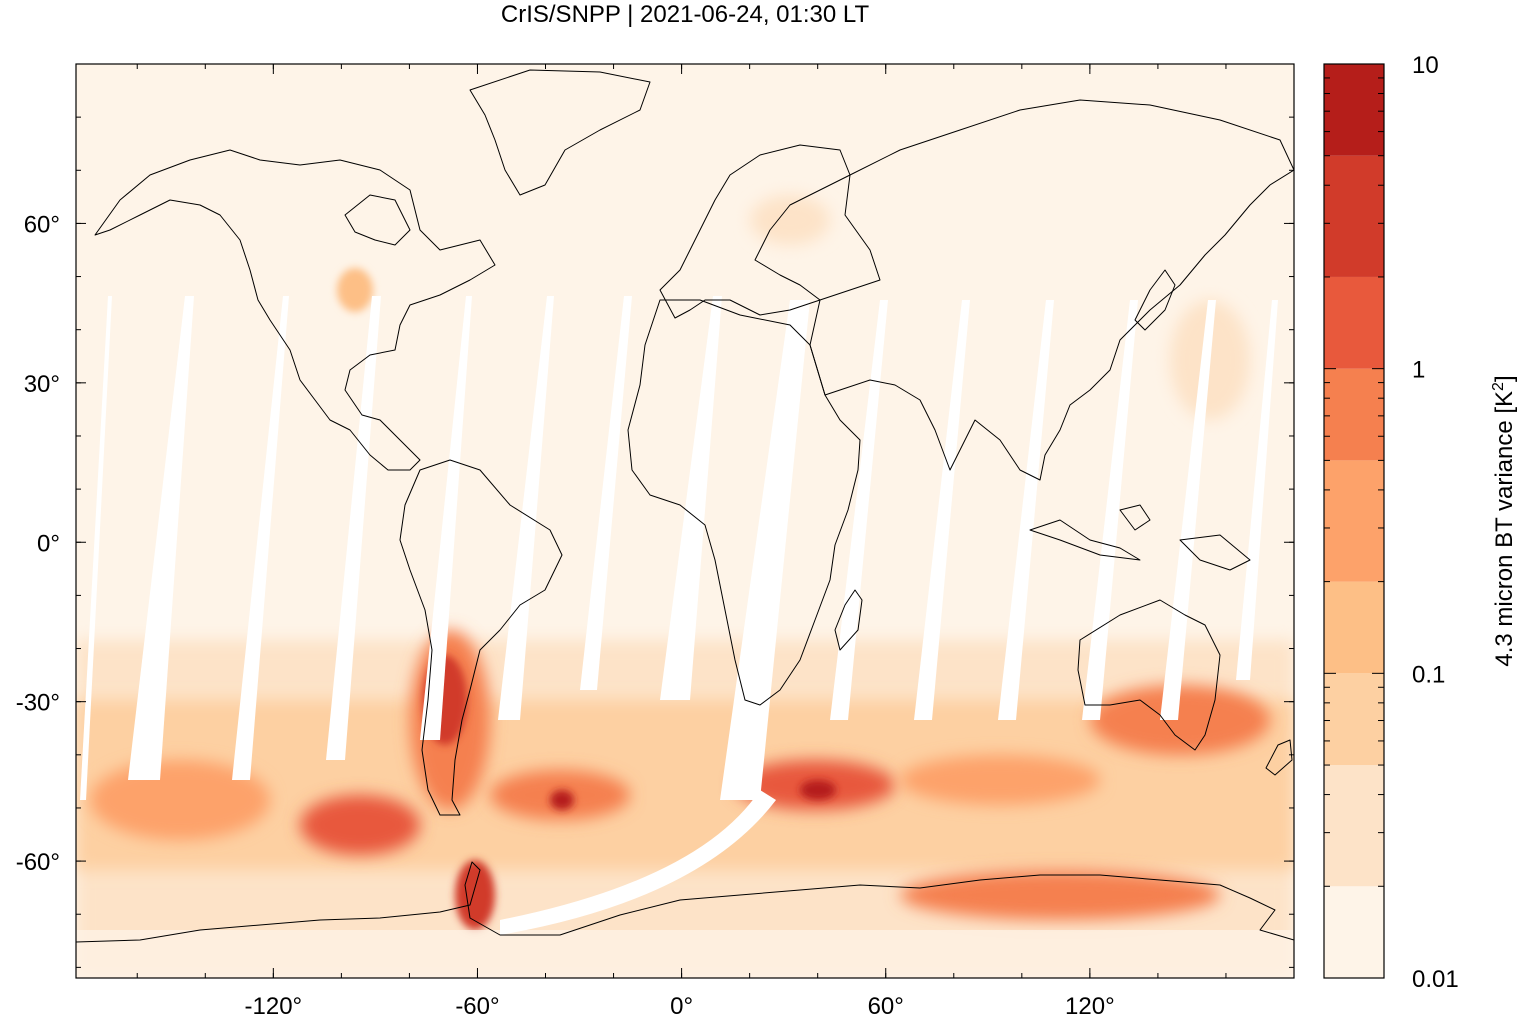  I want to click on coast-japan, so click(1155, 300).